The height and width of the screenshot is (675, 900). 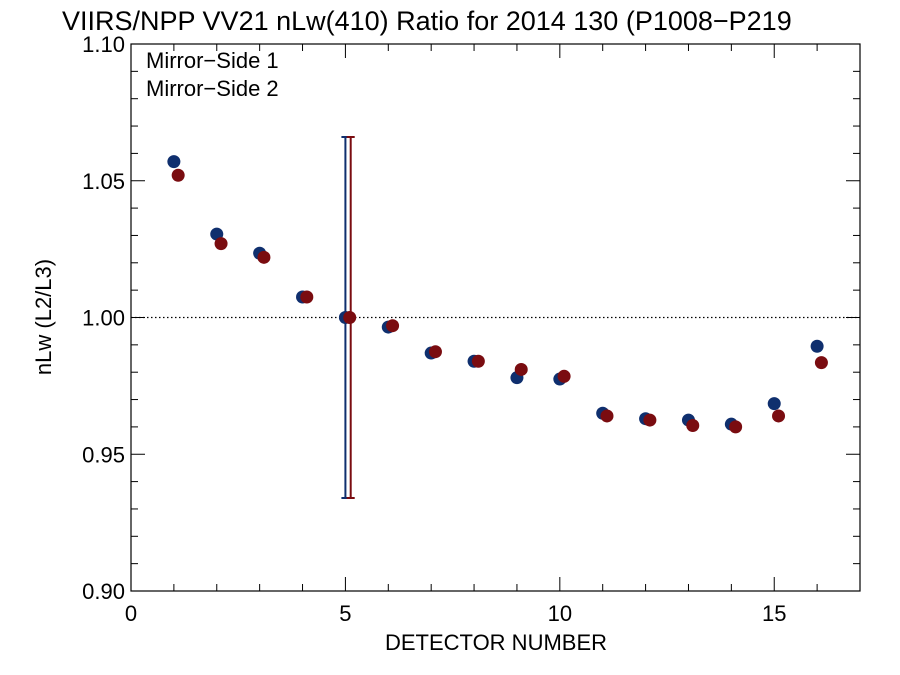 What do you see at coordinates (560, 613) in the screenshot?
I see `x-tick-label: 10` at bounding box center [560, 613].